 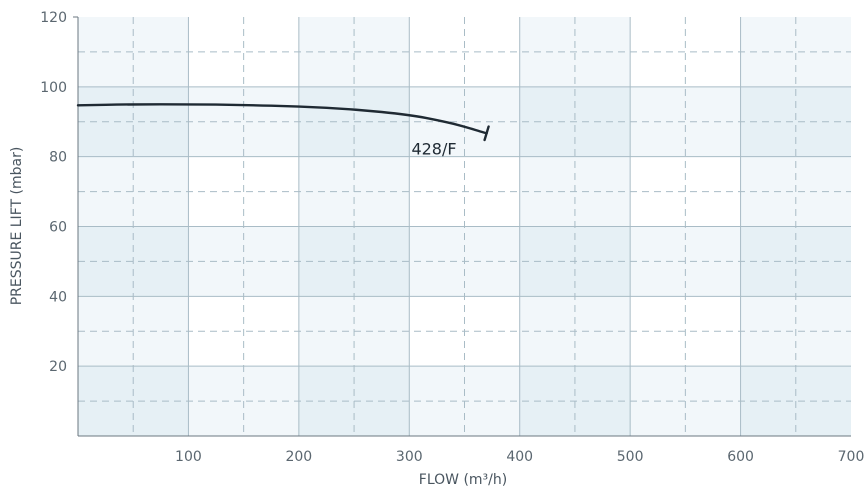 What do you see at coordinates (463, 480) in the screenshot?
I see `x-axis-label: FLOW (m³/h)` at bounding box center [463, 480].